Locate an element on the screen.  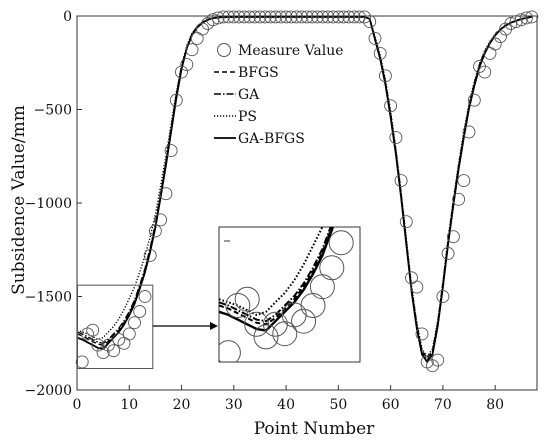
x-tick-label: 0 is located at coordinates (77, 405).